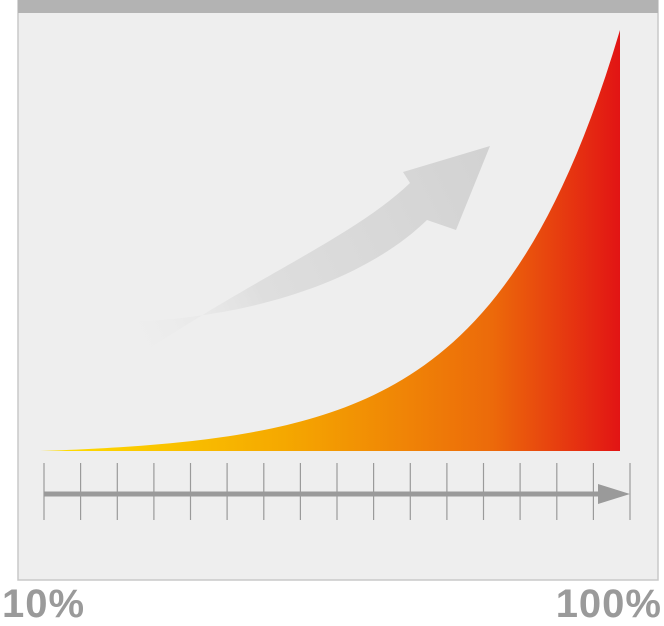 This screenshot has width=664, height=626. What do you see at coordinates (614, 494) in the screenshot?
I see `axis-arrowhead` at bounding box center [614, 494].